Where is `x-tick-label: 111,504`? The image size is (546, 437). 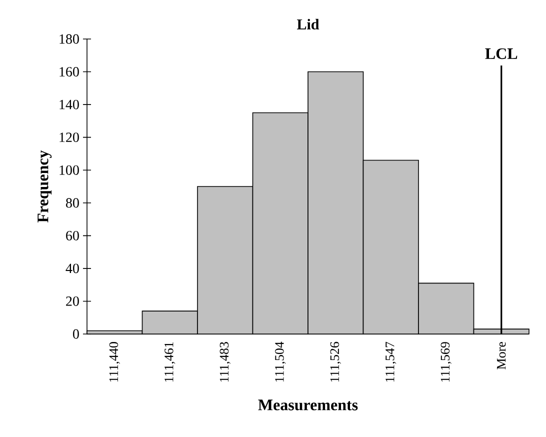
x-tick-label: 111,504 is located at coordinates (280, 362).